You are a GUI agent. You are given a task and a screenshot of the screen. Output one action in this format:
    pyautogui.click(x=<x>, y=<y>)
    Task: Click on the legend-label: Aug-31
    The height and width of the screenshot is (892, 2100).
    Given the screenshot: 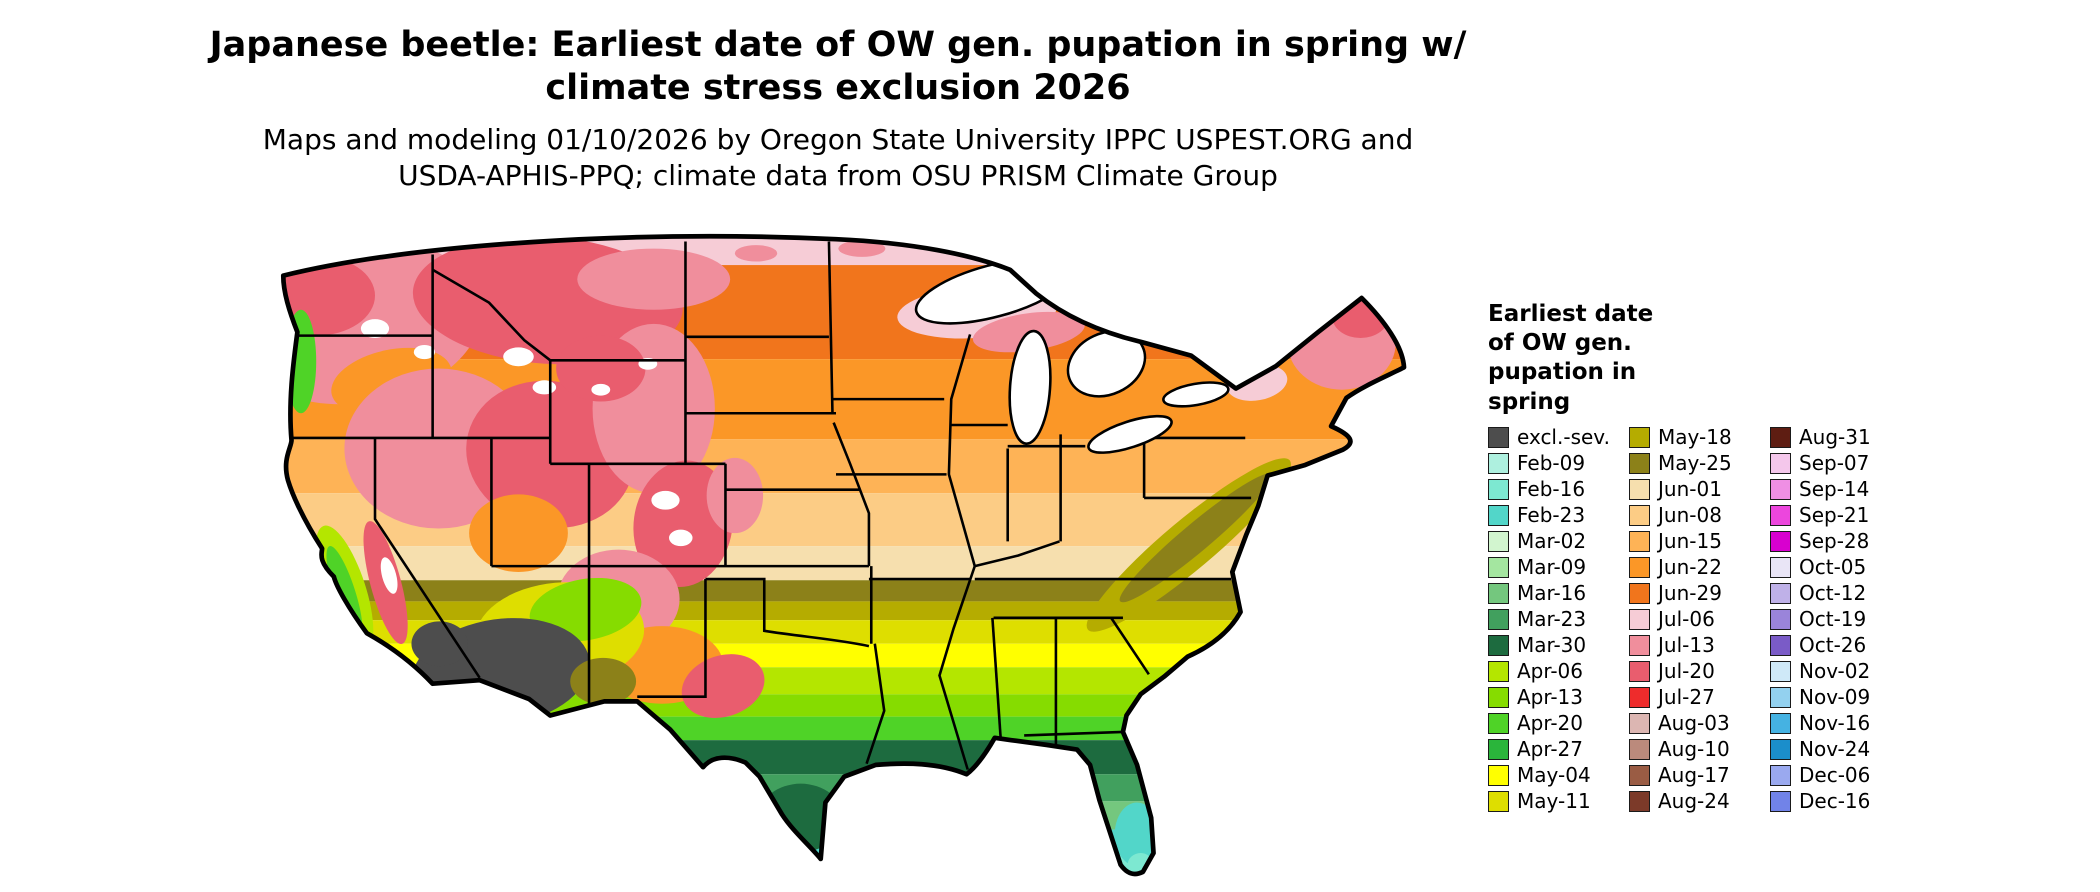 What is the action you would take?
    pyautogui.click(x=1835, y=437)
    